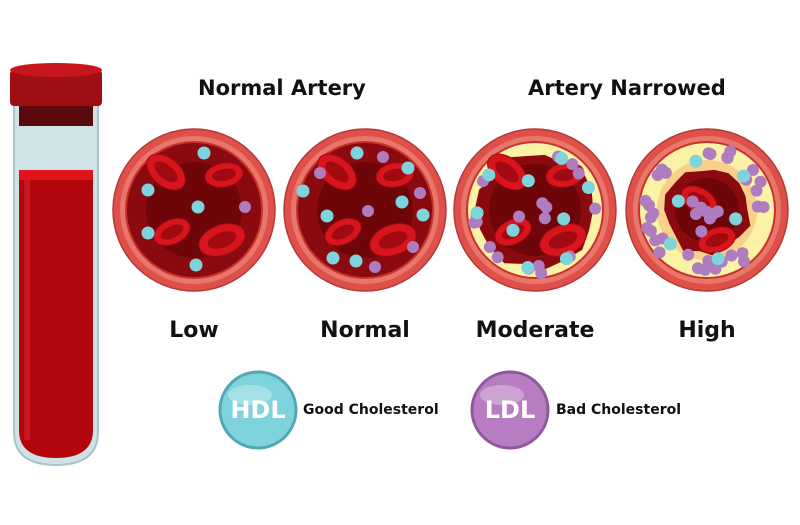 The width and height of the screenshot is (800, 525). What do you see at coordinates (282, 88) in the screenshot?
I see `heading-normal-artery: Normal Artery` at bounding box center [282, 88].